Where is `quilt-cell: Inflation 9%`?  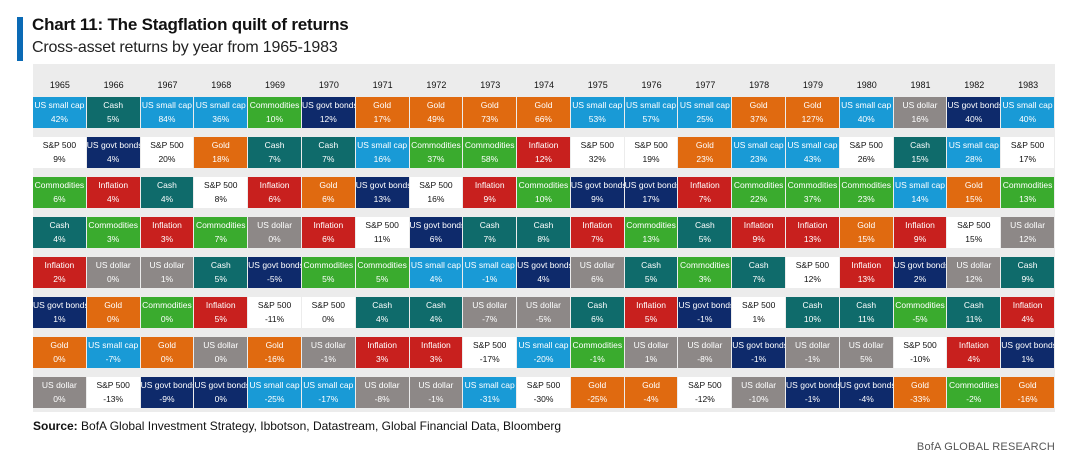 quilt-cell: Inflation 9% is located at coordinates (759, 232).